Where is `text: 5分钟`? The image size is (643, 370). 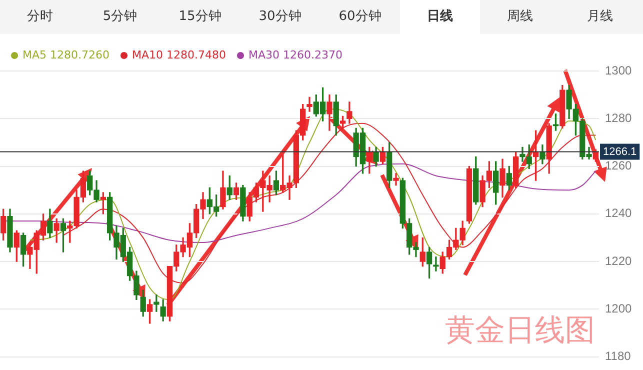
text: 5分钟 is located at coordinates (120, 17).